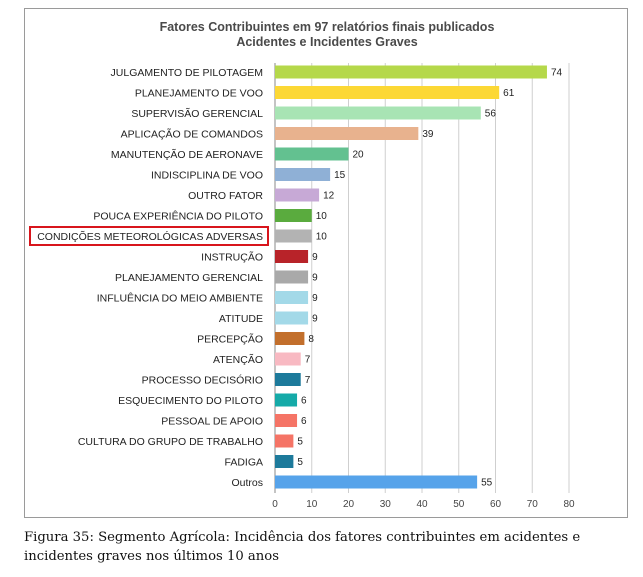 This screenshot has width=643, height=577. What do you see at coordinates (178, 215) in the screenshot?
I see `category-label: POUCA EXPERIÊNCIA DO PILOTO` at bounding box center [178, 215].